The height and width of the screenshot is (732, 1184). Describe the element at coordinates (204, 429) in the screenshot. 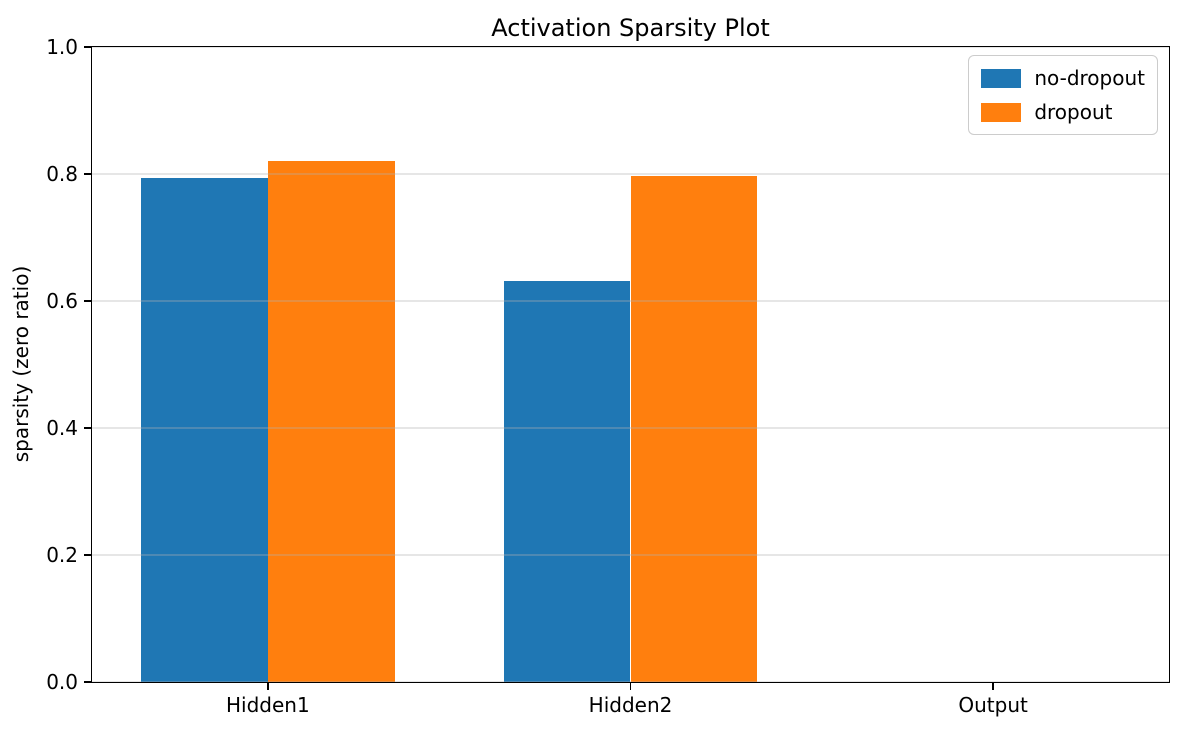

I see `bar-no-dropout-hidden1` at that location.